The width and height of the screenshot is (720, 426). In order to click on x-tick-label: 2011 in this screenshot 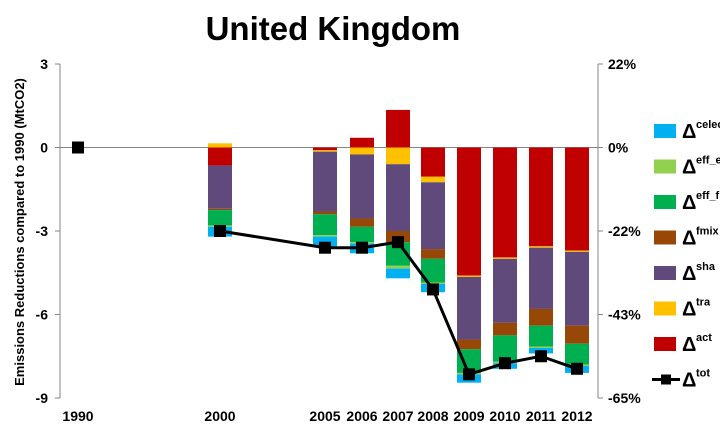, I will do `click(541, 416)`.